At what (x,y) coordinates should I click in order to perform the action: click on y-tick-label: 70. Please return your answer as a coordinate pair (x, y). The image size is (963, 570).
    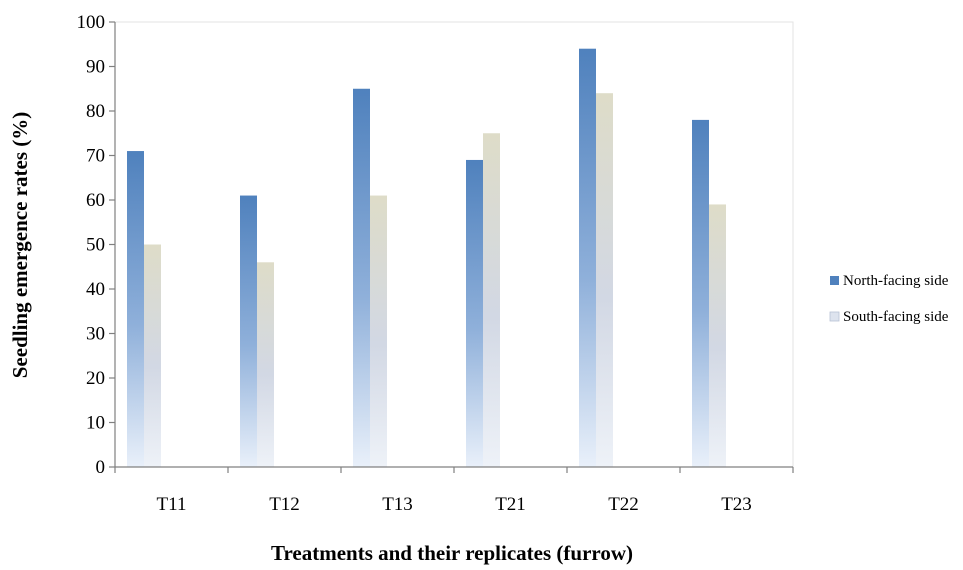
    Looking at the image, I should click on (95, 156).